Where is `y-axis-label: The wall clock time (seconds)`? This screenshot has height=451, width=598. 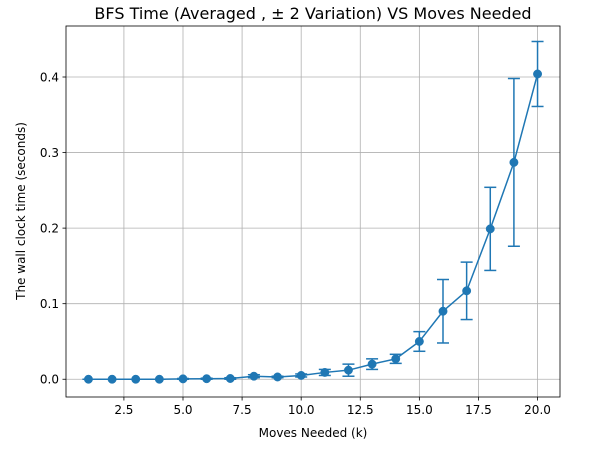
y-axis-label: The wall clock time (seconds) is located at coordinates (21, 211).